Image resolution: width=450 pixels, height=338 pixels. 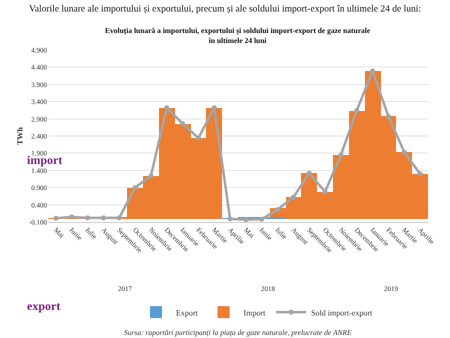 What do you see at coordinates (43, 306) in the screenshot?
I see `text: export` at bounding box center [43, 306].